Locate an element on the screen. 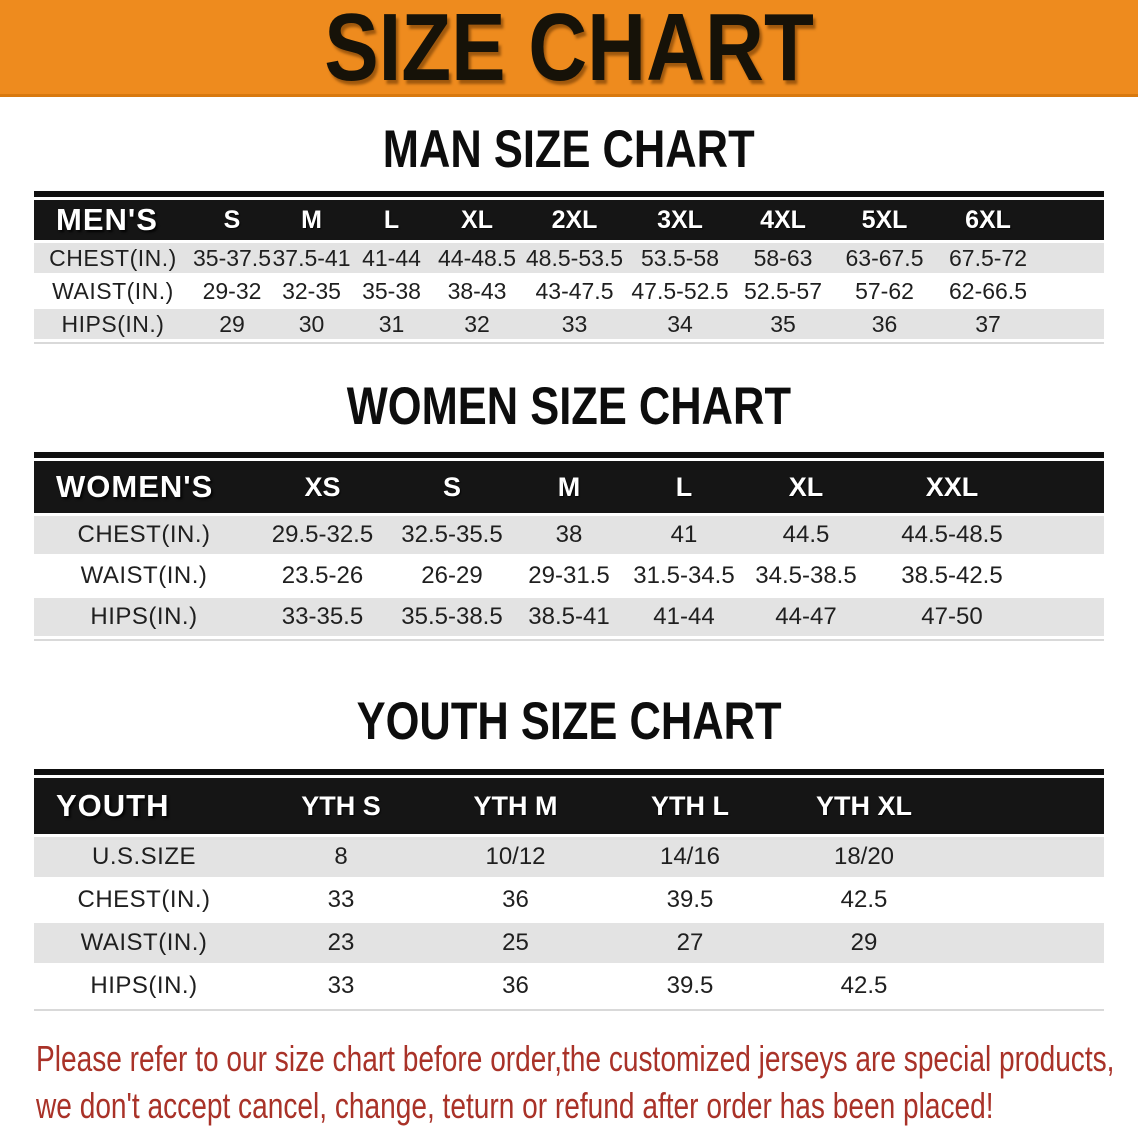 This screenshot has height=1132, width=1138. value-cell: 35-37.5 is located at coordinates (232, 258).